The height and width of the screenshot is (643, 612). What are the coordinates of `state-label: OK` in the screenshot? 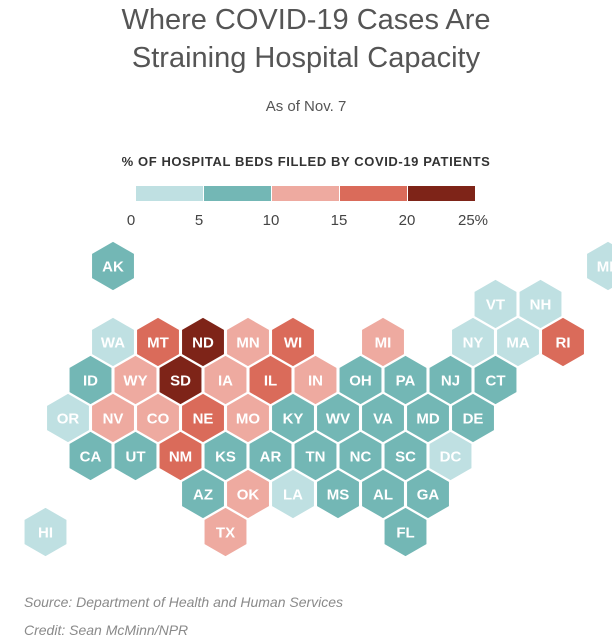 It's located at (248, 495).